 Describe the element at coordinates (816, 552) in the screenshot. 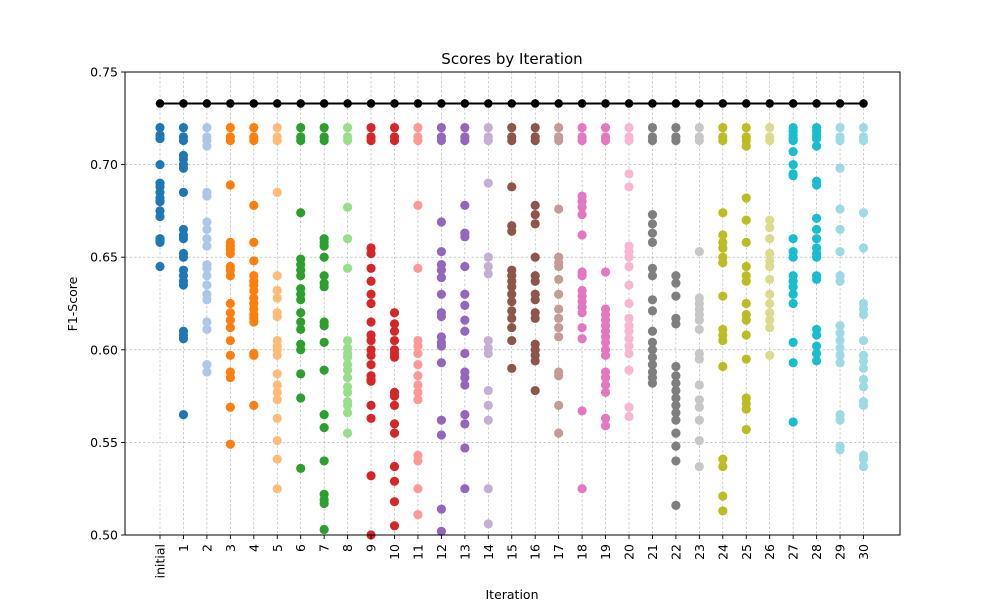

I see `x-tick-label: 28` at that location.